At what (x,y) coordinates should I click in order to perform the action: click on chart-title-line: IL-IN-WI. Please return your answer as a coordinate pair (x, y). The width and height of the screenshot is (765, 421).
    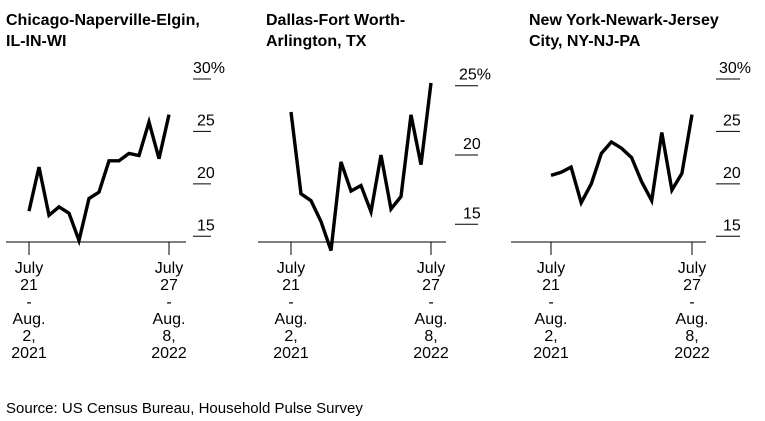
    Looking at the image, I should click on (36, 41).